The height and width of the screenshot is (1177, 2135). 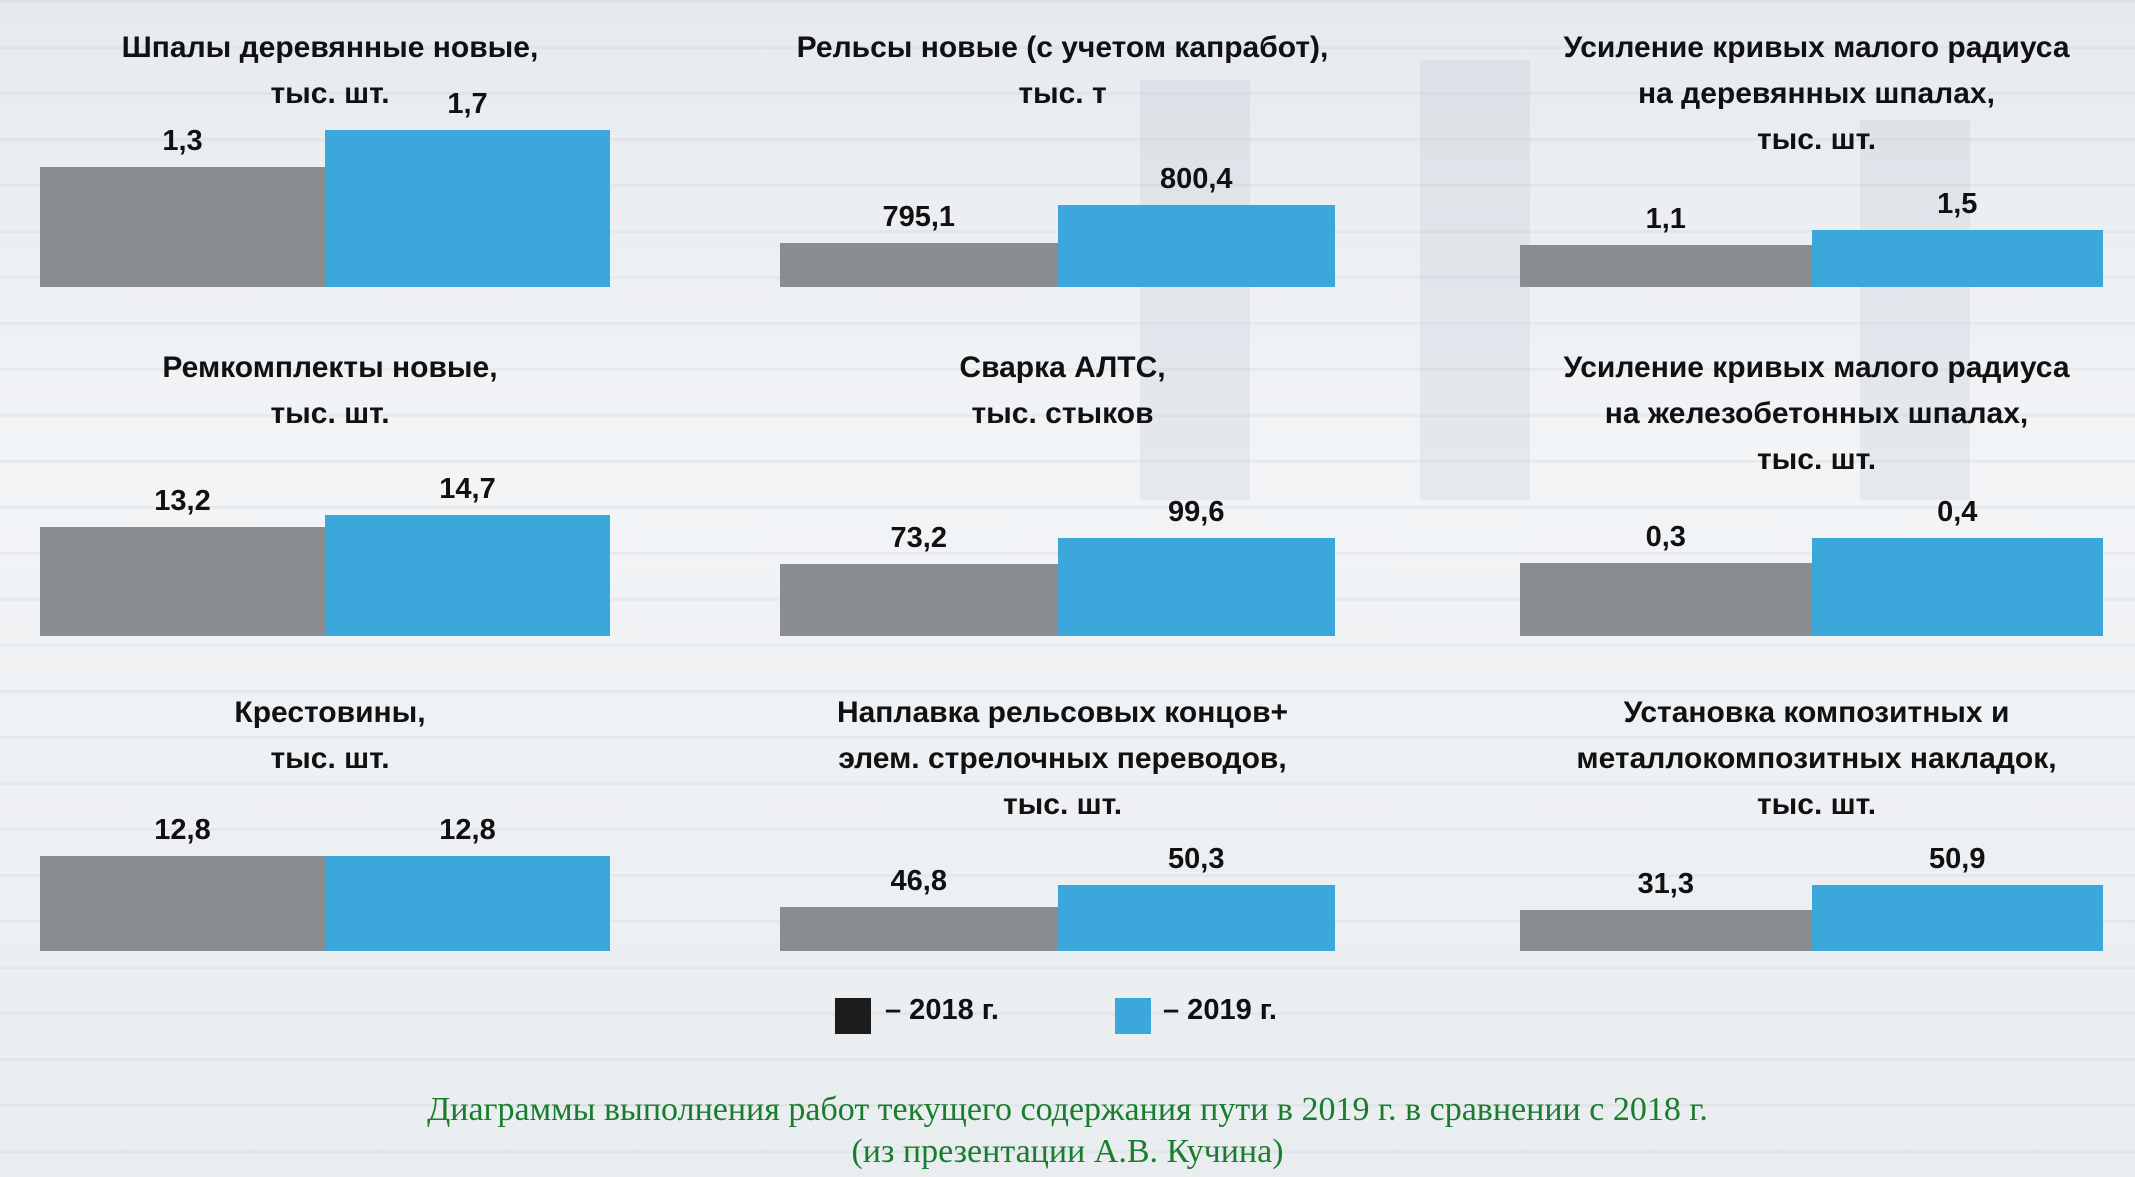 I want to click on chart-title-line: Рельсы новые (с учетом капработ),, so click(x=1062, y=47).